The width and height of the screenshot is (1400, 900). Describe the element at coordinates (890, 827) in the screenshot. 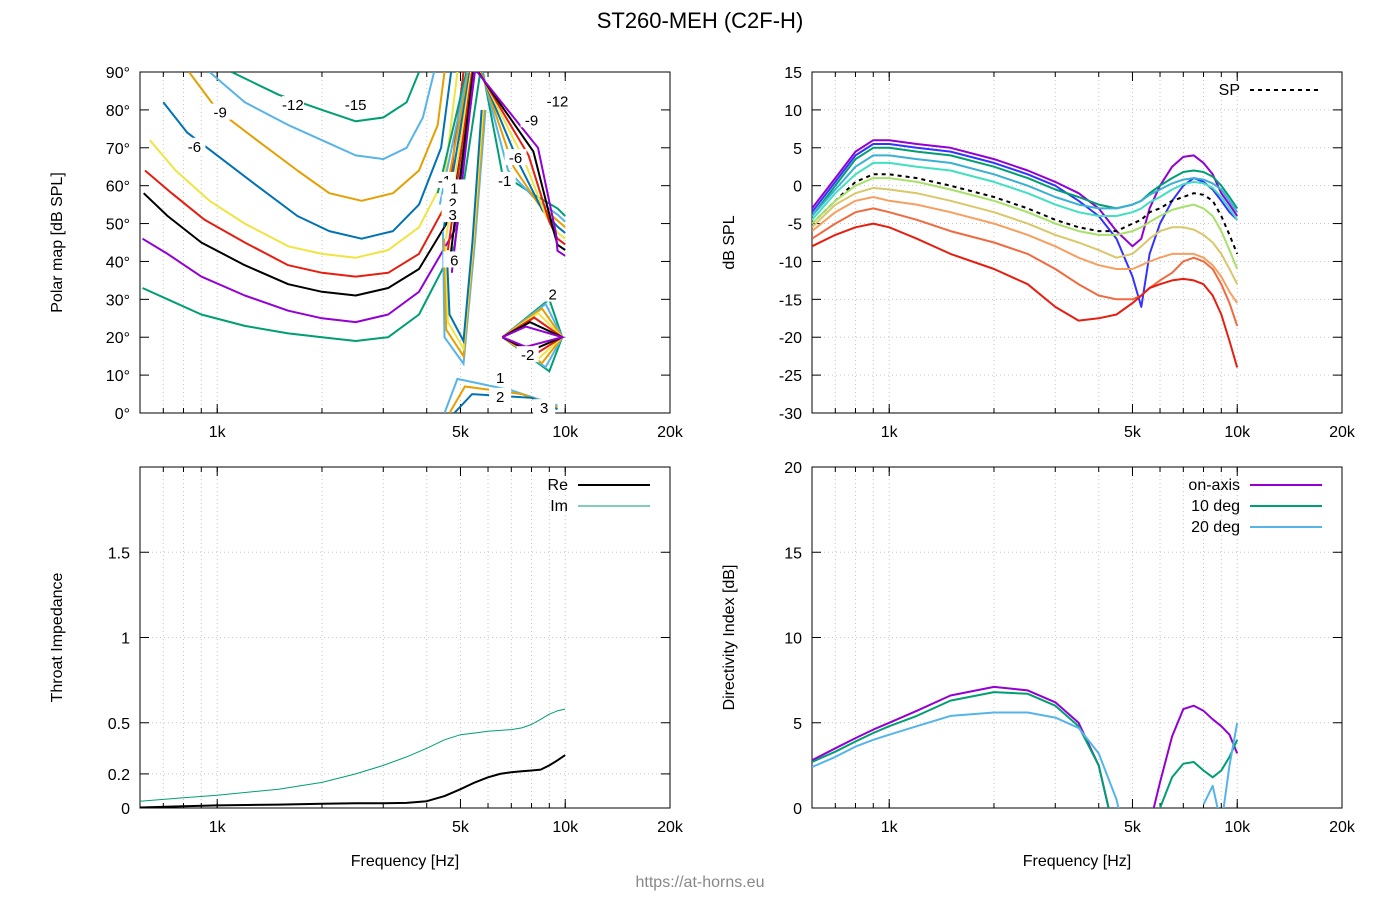

I see `directivity-x-tick-label: 1k` at that location.